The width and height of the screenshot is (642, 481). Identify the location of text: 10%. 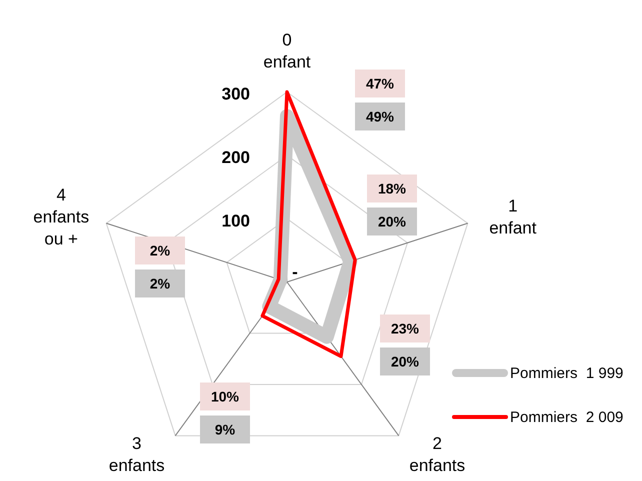
(225, 396).